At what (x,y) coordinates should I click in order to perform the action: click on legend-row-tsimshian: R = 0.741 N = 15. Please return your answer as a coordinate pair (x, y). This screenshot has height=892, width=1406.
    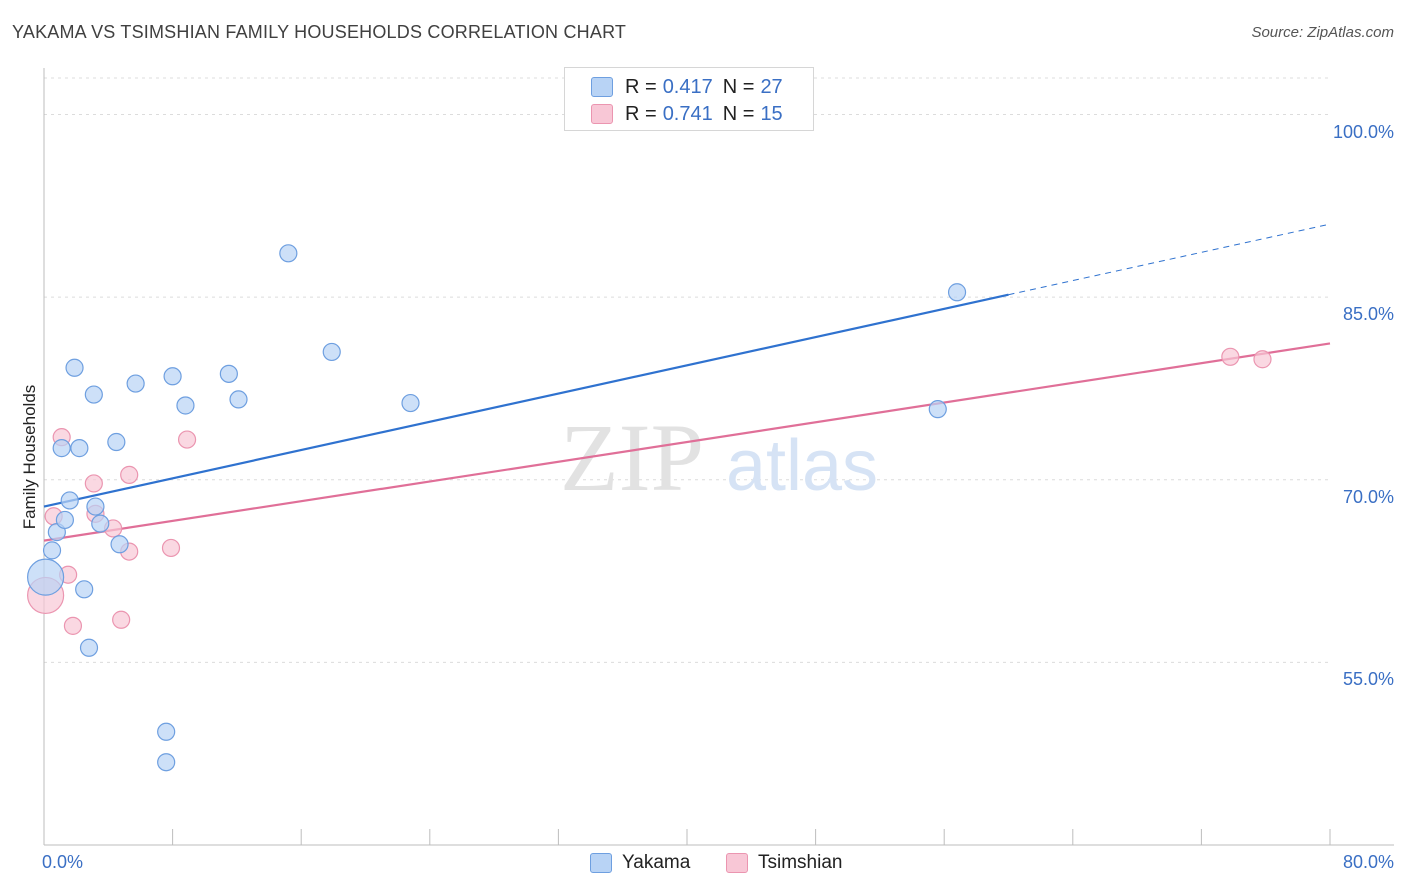
    Looking at the image, I should click on (690, 114).